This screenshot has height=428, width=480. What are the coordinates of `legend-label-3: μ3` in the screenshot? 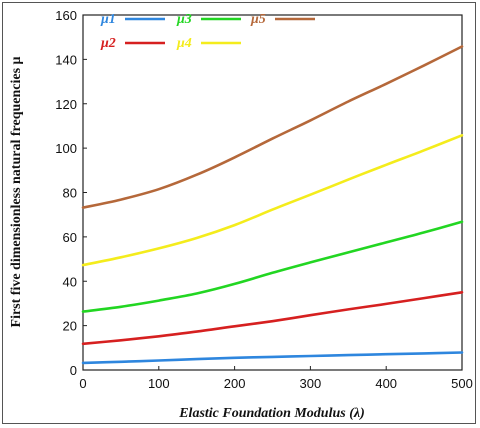 It's located at (184, 19).